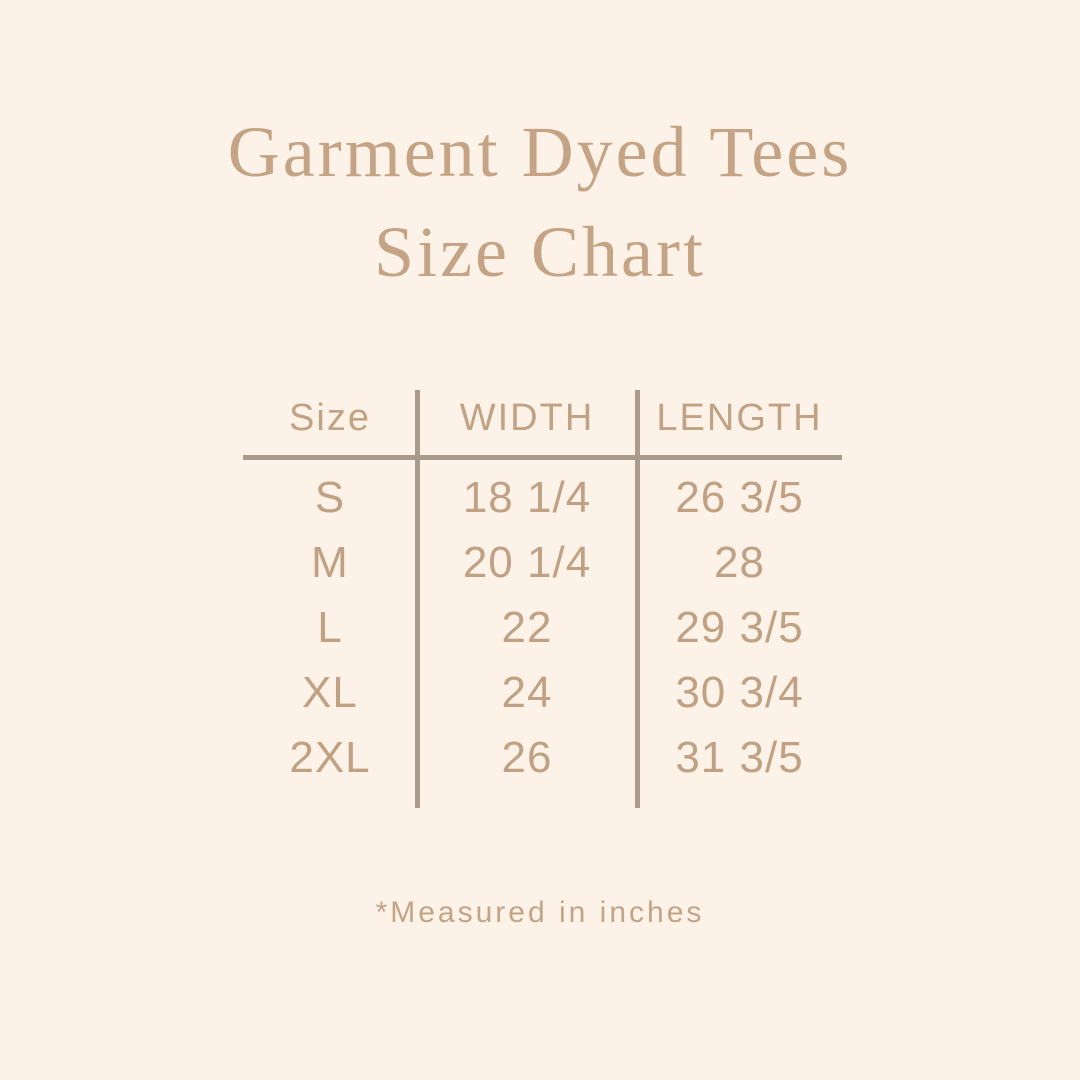 Image resolution: width=1080 pixels, height=1080 pixels. Describe the element at coordinates (739, 627) in the screenshot. I see `length-value: 29 3/5` at that location.